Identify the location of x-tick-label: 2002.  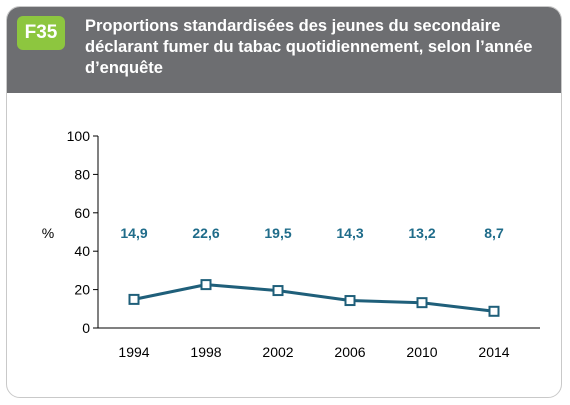
(277, 352).